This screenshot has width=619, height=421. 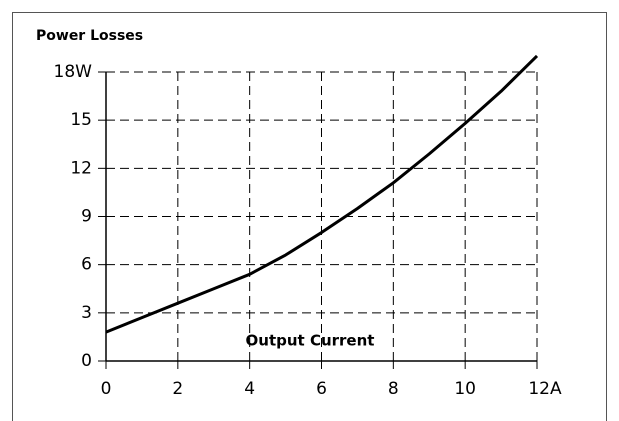 What do you see at coordinates (81, 120) in the screenshot?
I see `y-tick-label: 15` at bounding box center [81, 120].